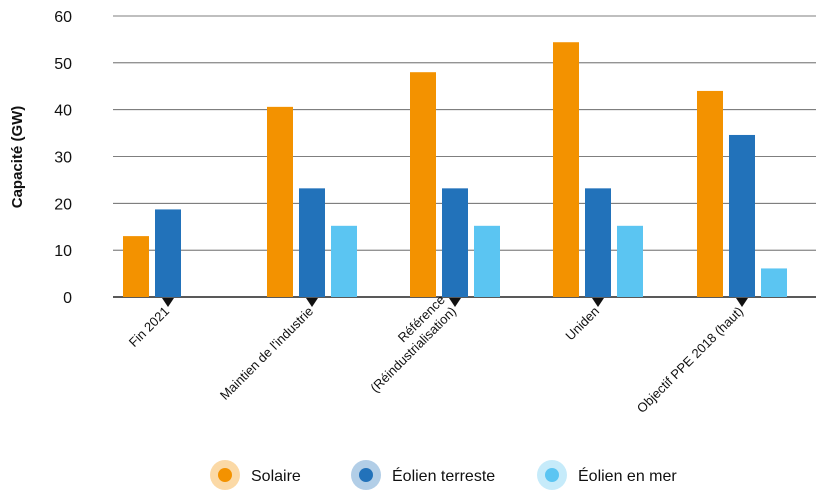  Describe the element at coordinates (276, 476) in the screenshot. I see `legend-label: Solaire` at that location.